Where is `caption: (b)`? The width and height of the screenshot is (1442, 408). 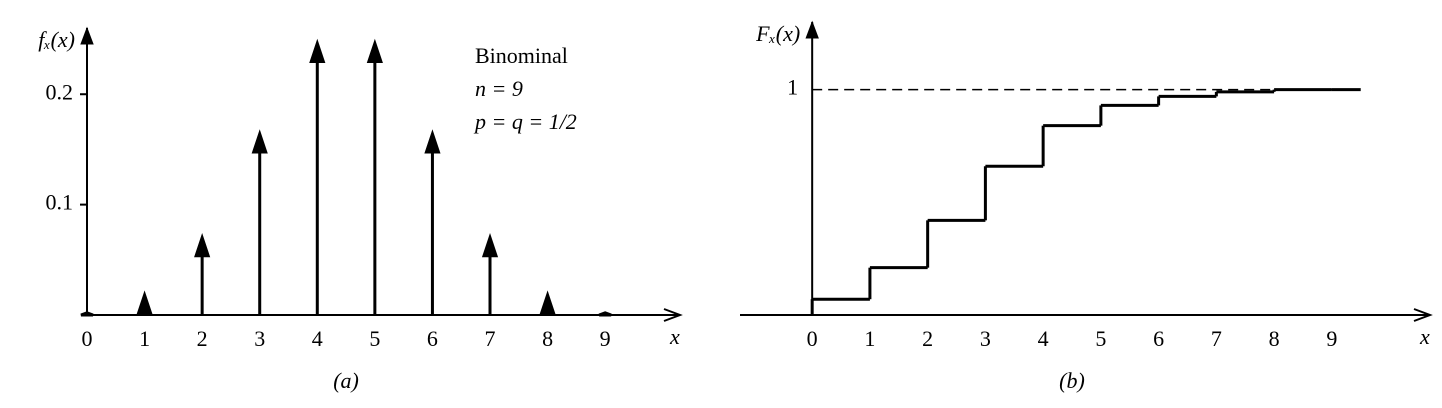
caption: (b) is located at coordinates (1072, 380).